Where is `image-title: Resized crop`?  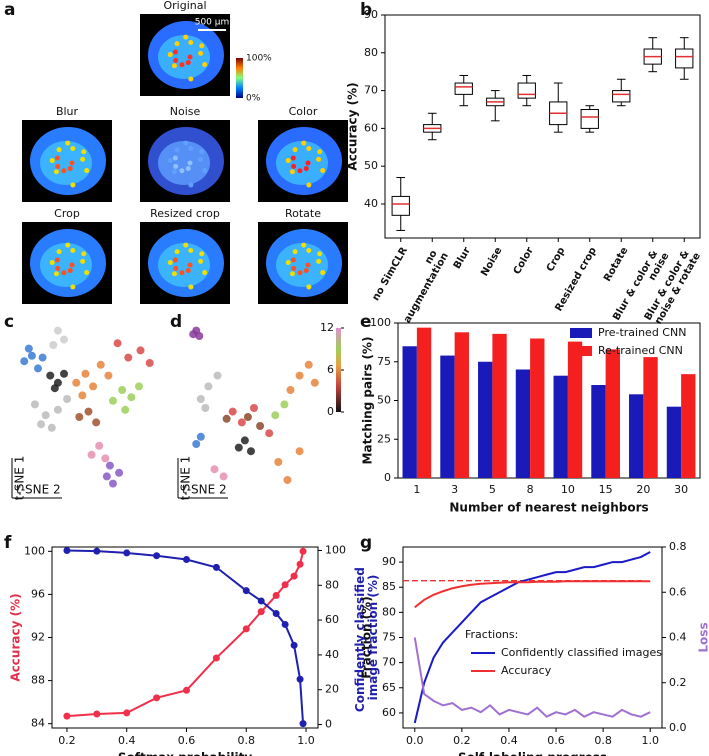
image-title: Resized crop is located at coordinates (185, 213).